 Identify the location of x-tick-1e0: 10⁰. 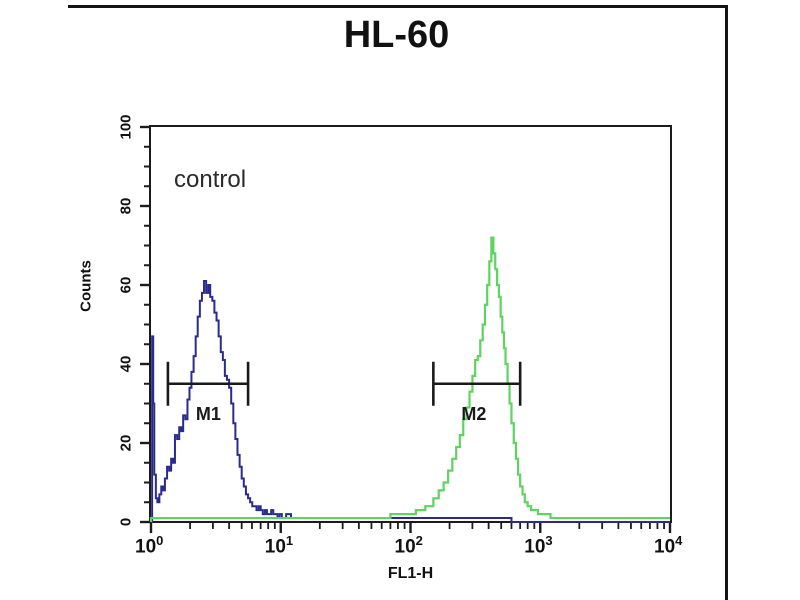
(149, 545).